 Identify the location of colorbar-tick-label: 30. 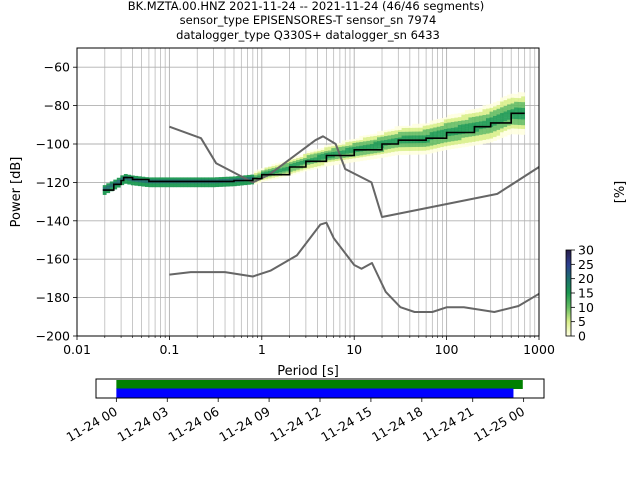
(586, 250).